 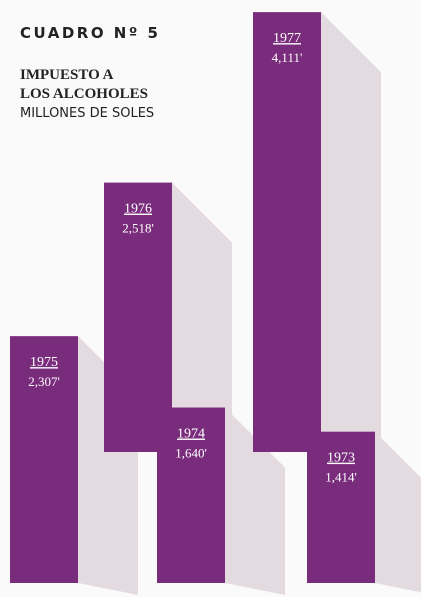 I want to click on subtitle-line: IMPUESTO A, so click(x=67, y=75).